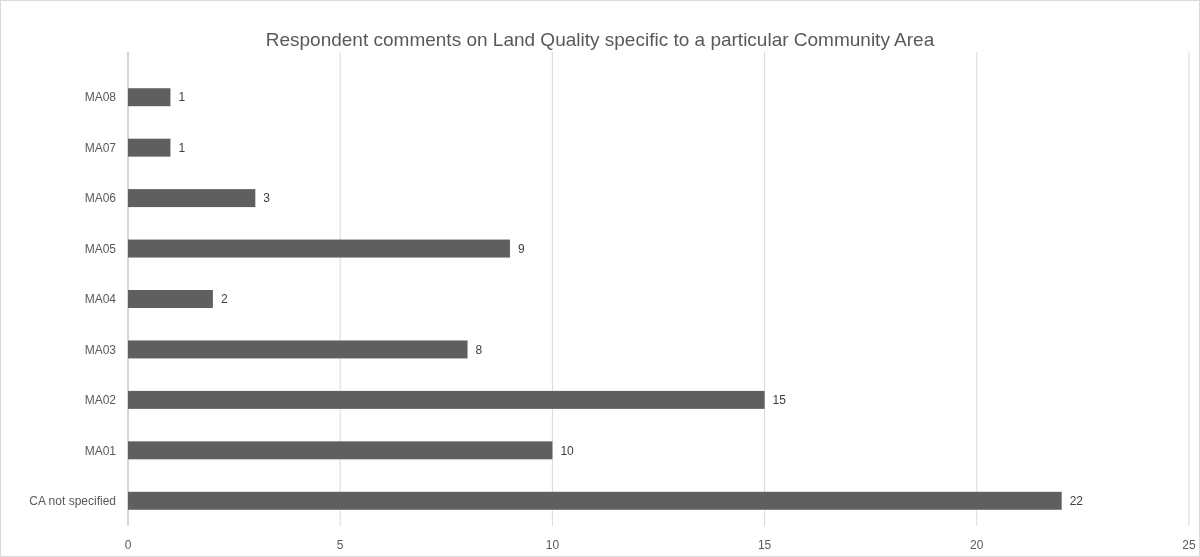 This screenshot has width=1200, height=557. Describe the element at coordinates (552, 545) in the screenshot. I see `x-tick-label: 10` at that location.